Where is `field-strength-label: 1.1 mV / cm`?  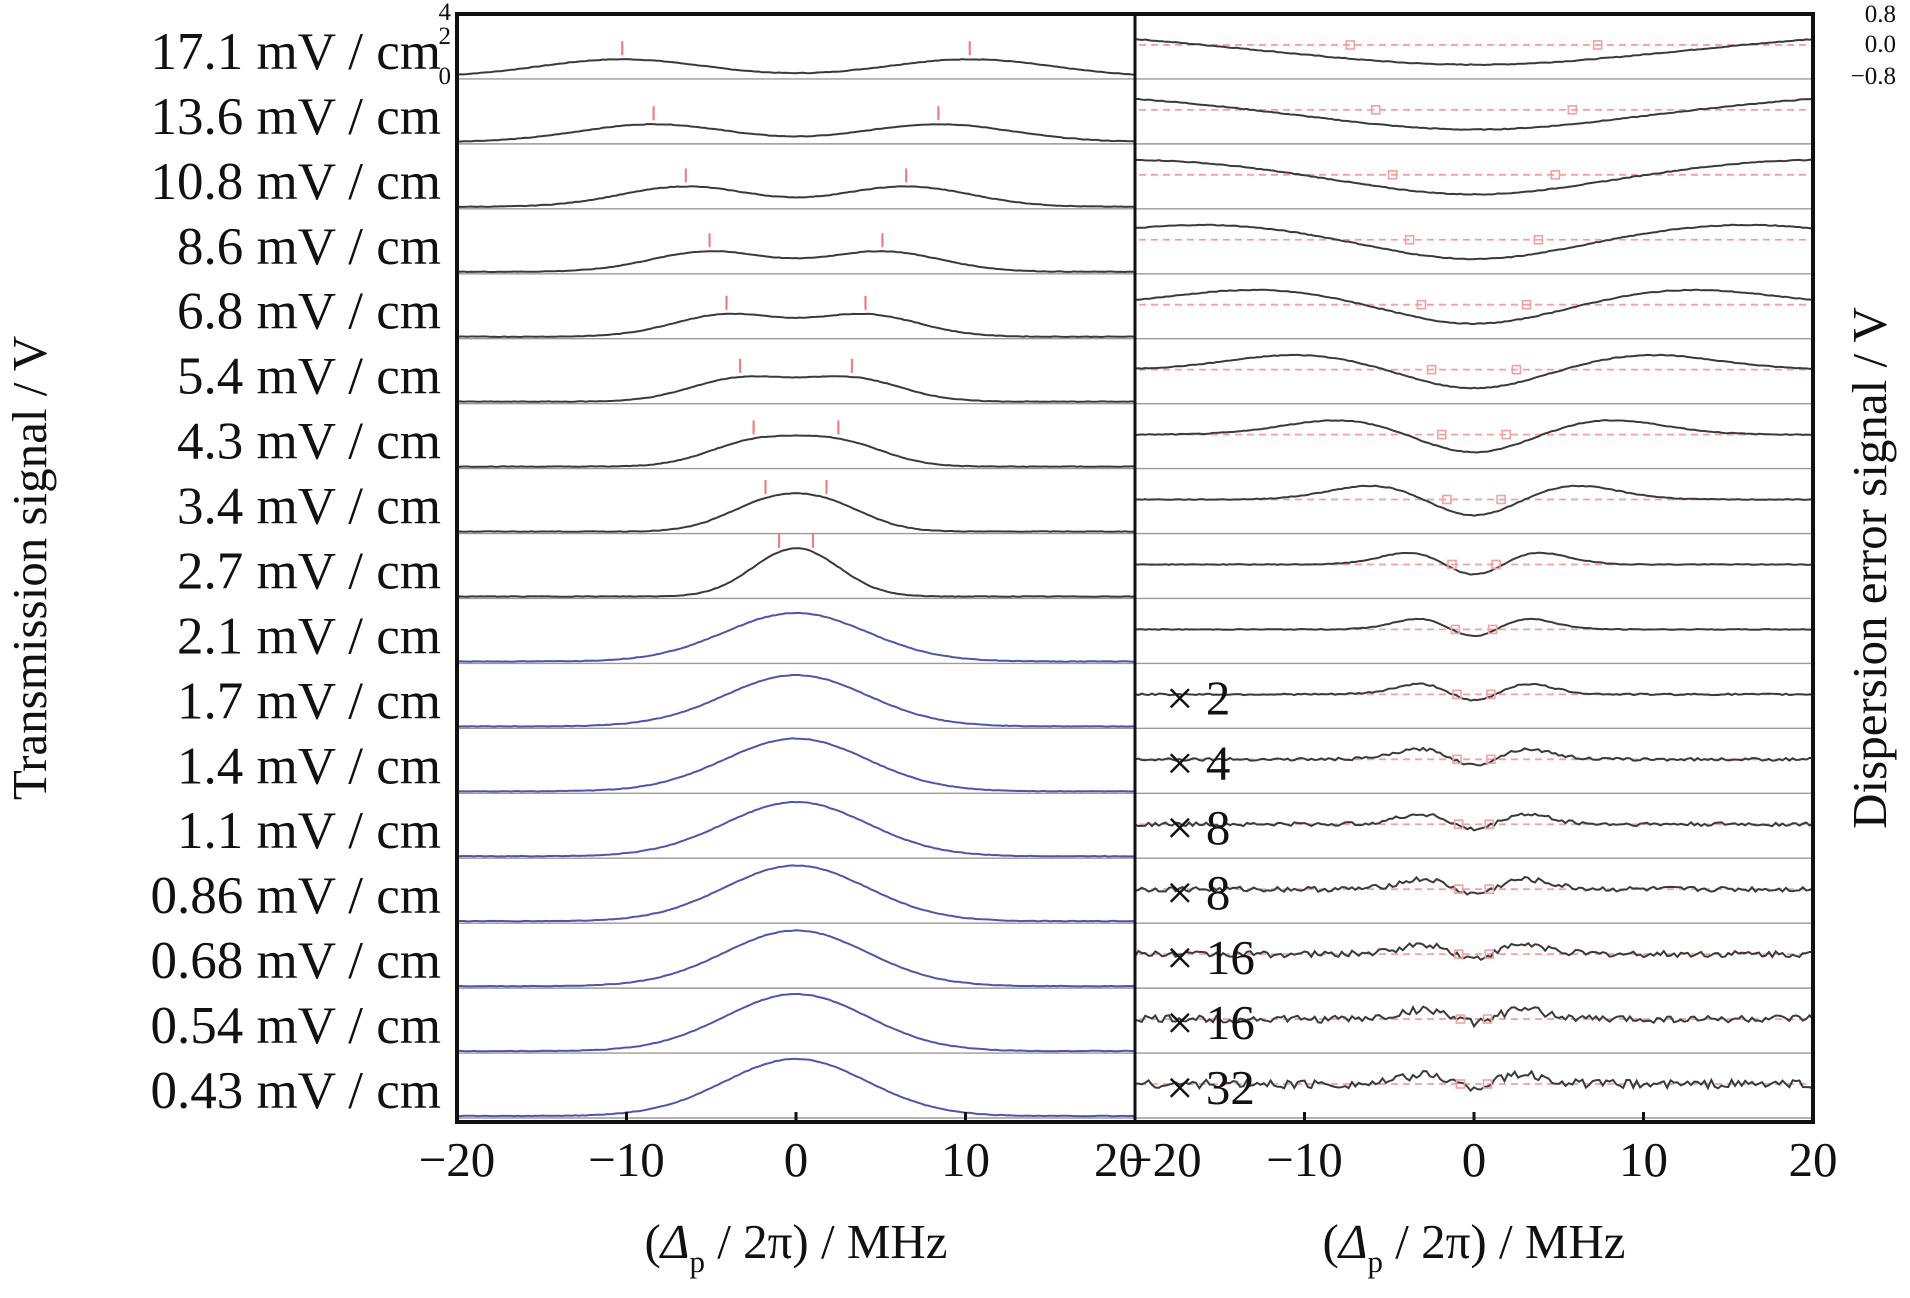
field-strength-label: 1.1 mV / cm is located at coordinates (309, 831).